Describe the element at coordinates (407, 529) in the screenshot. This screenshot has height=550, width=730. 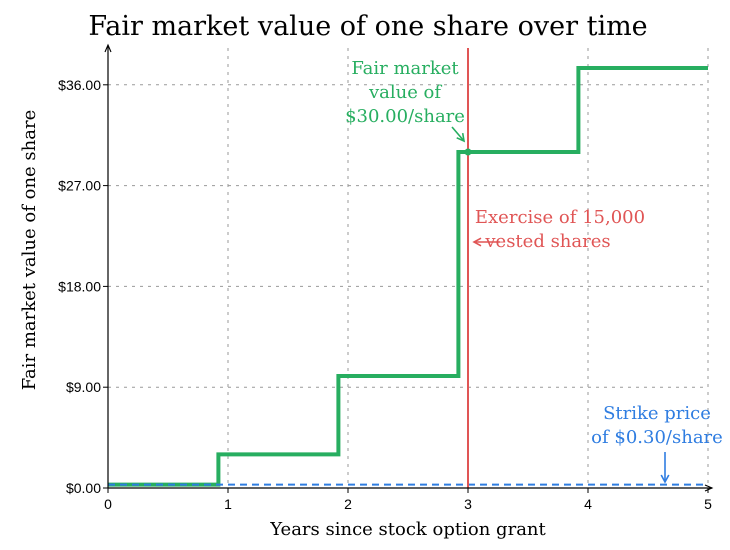
I see `x-axis-label: Years since stock option grant` at that location.